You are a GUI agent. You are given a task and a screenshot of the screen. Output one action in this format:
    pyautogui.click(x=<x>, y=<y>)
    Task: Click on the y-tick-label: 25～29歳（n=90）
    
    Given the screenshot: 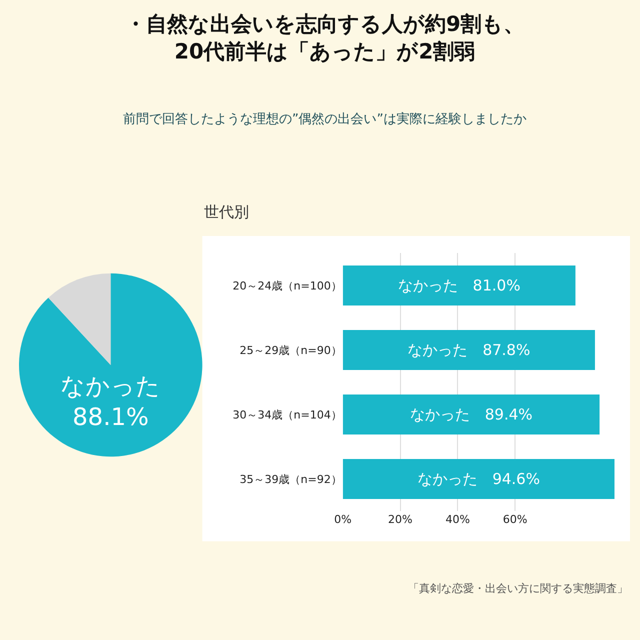 What is the action you would take?
    pyautogui.click(x=291, y=350)
    